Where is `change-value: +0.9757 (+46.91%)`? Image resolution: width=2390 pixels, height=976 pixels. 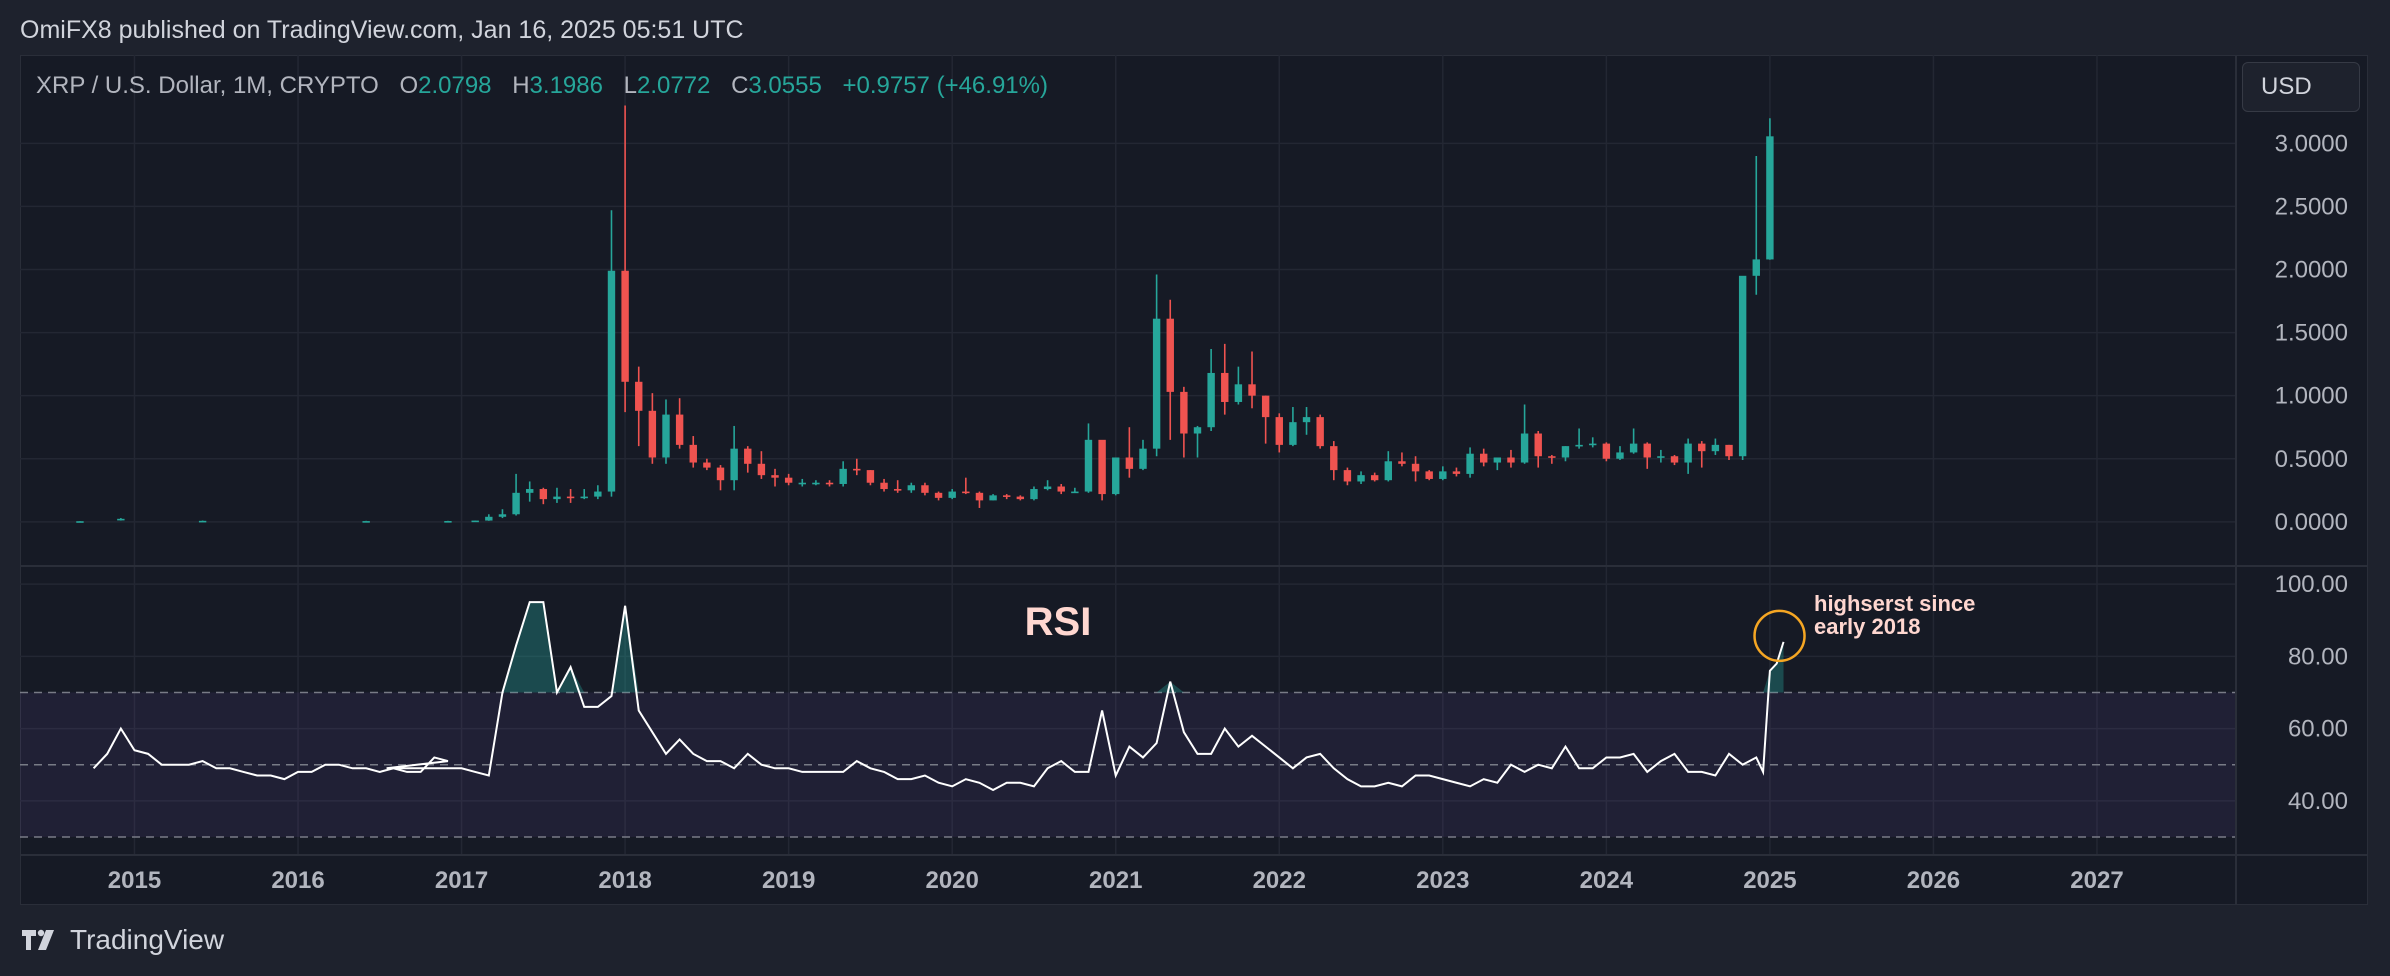 change-value: +0.9757 (+46.91%) is located at coordinates (945, 85).